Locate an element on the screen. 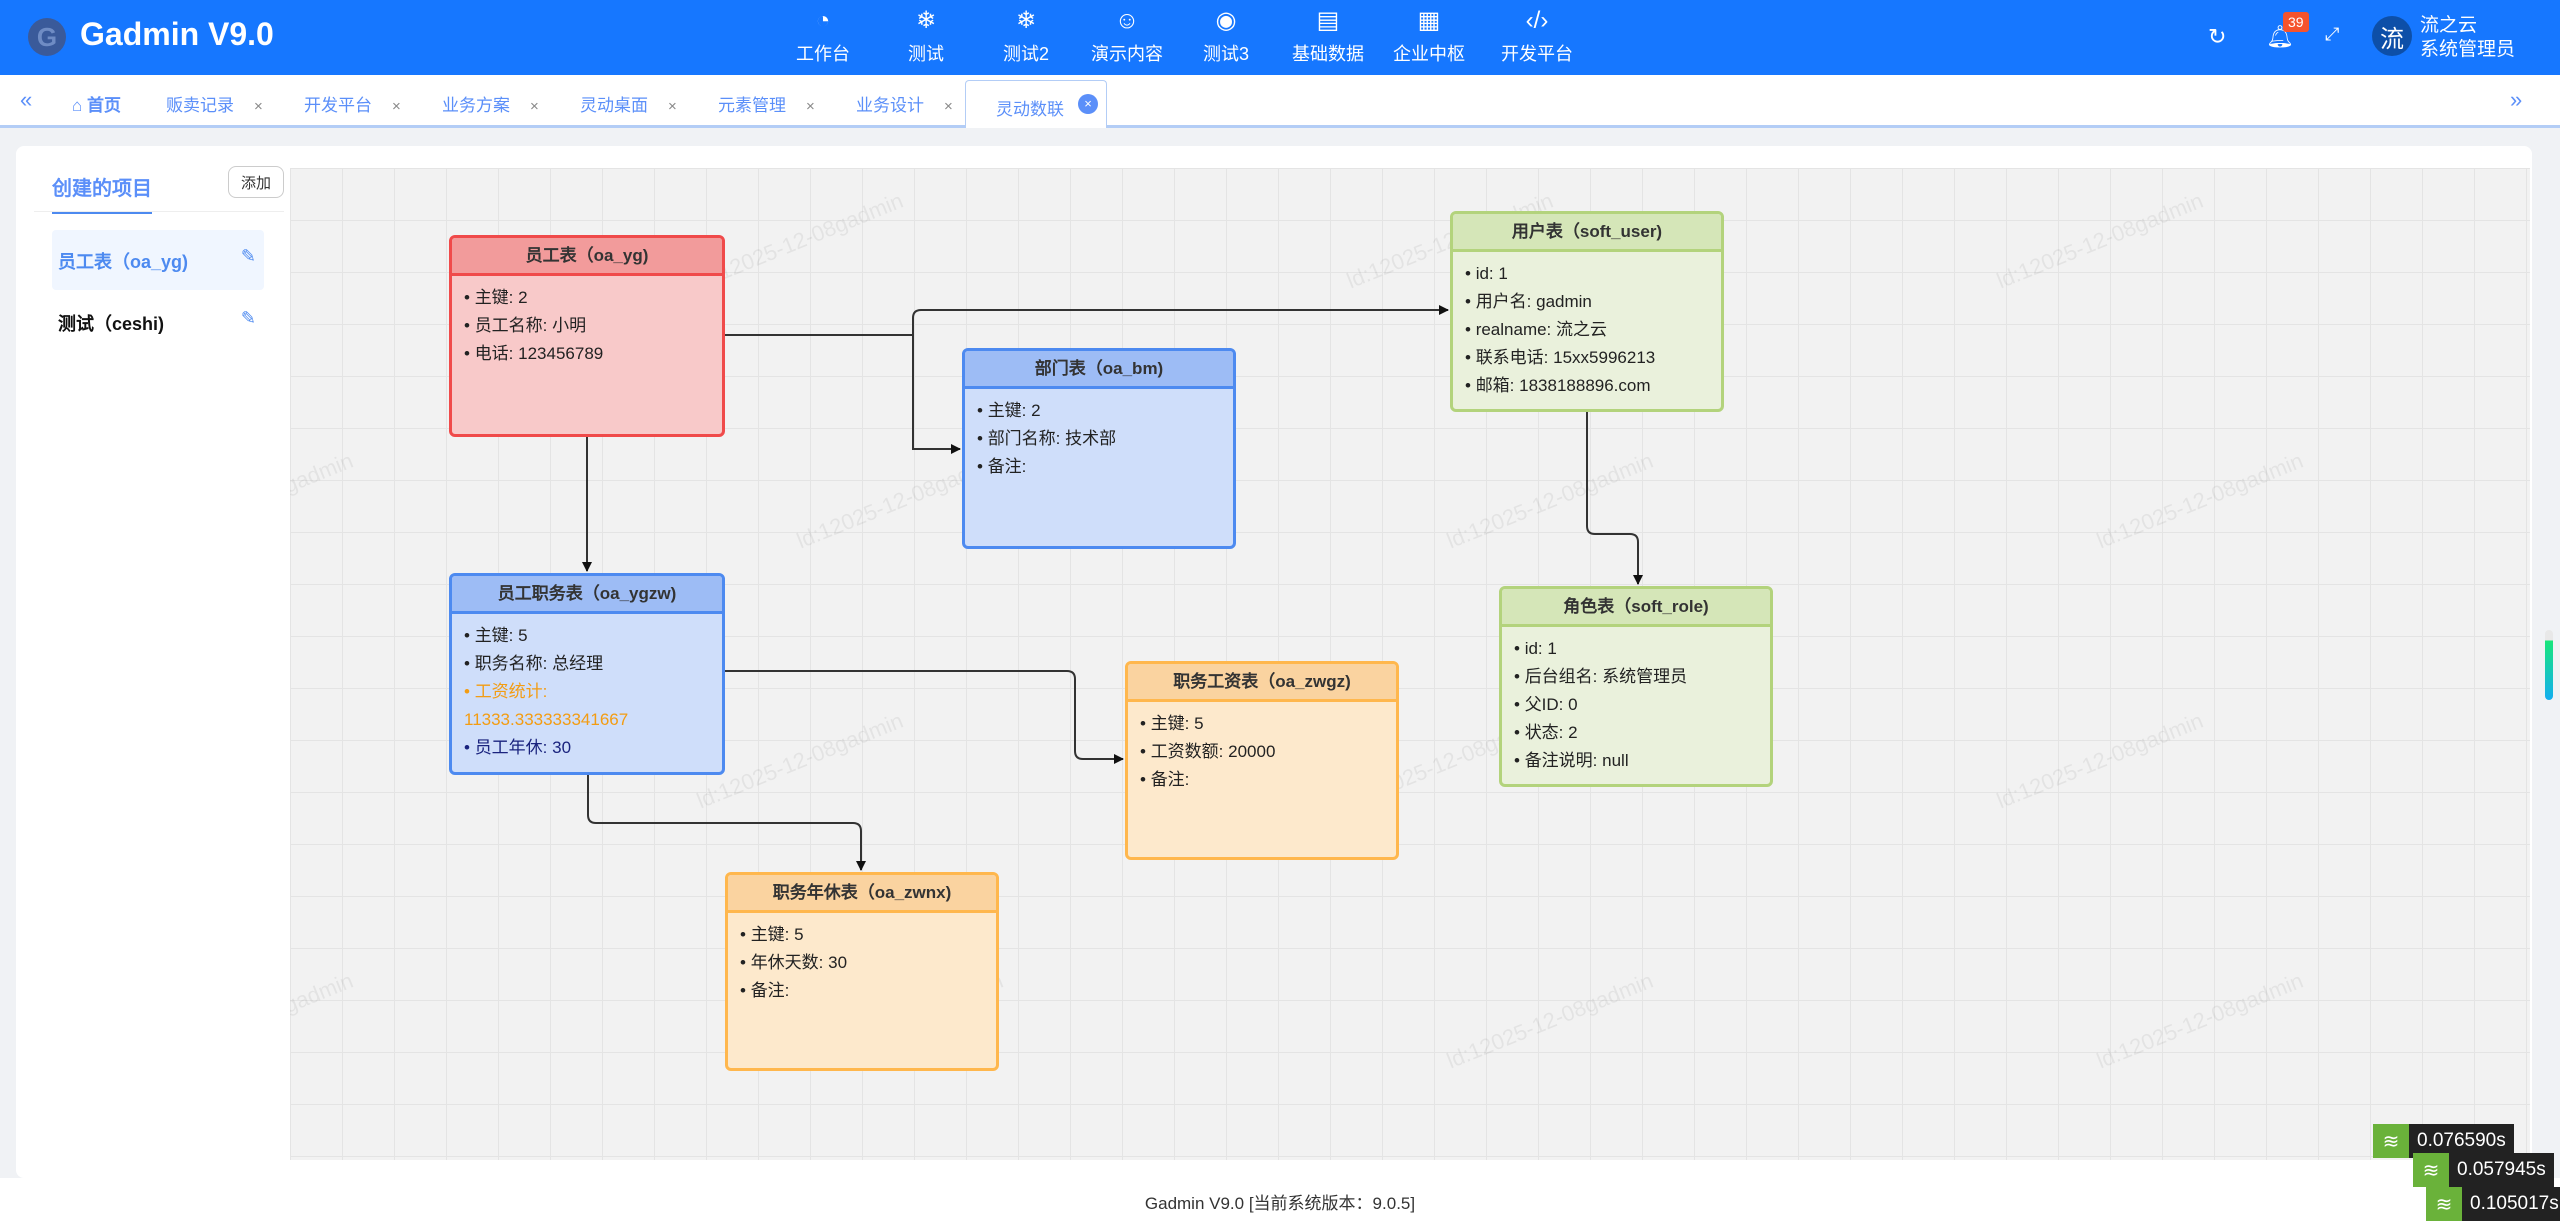 The height and width of the screenshot is (1229, 2560). field-text: 主键: 5 is located at coordinates (1177, 723).